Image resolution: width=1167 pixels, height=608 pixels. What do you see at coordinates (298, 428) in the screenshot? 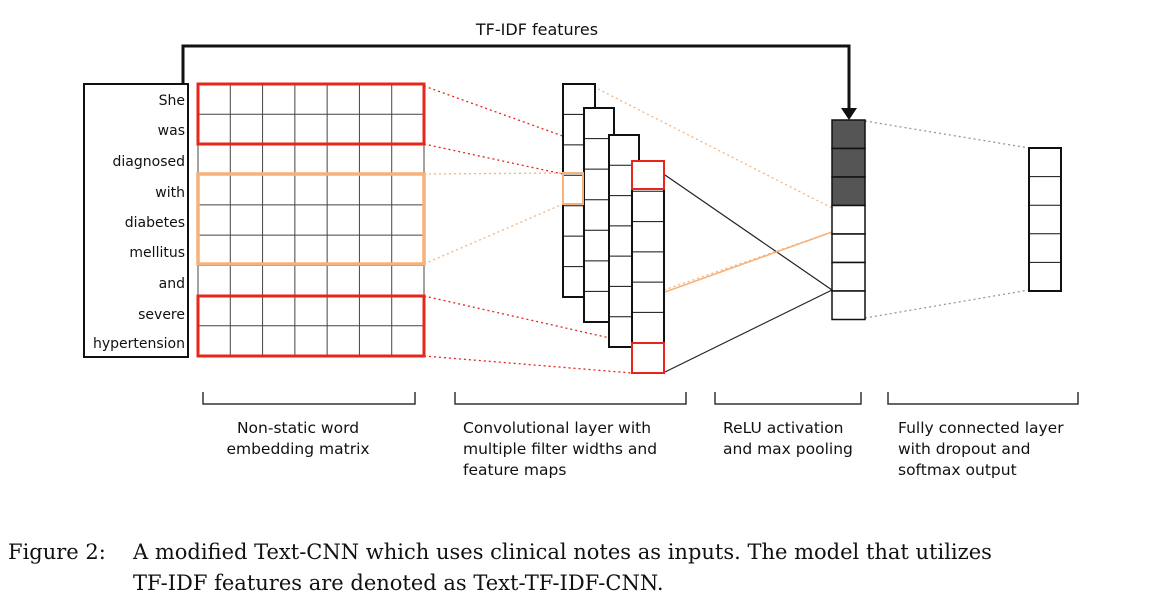
I see `section-label-line: Non-static word` at bounding box center [298, 428].